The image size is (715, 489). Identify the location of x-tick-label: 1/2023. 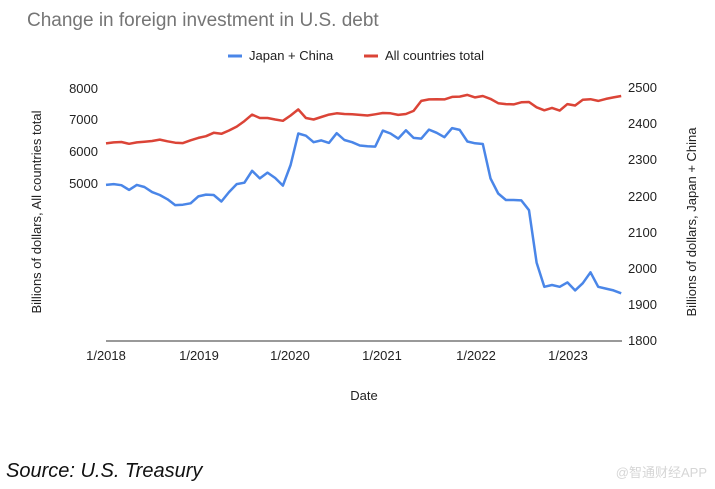
(568, 355).